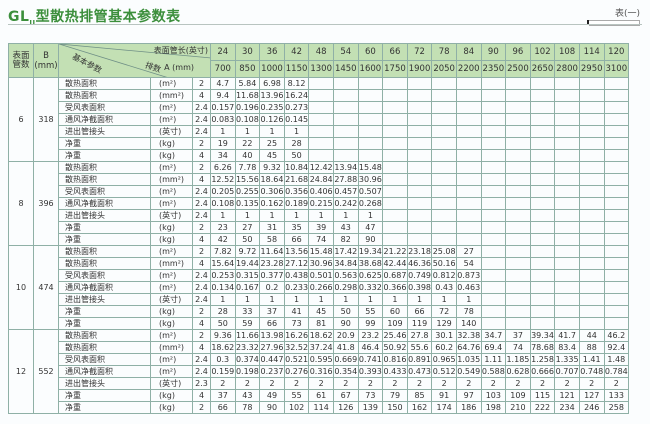 Image resolution: width=650 pixels, height=424 pixels. I want to click on value-cell: 114, so click(321, 407).